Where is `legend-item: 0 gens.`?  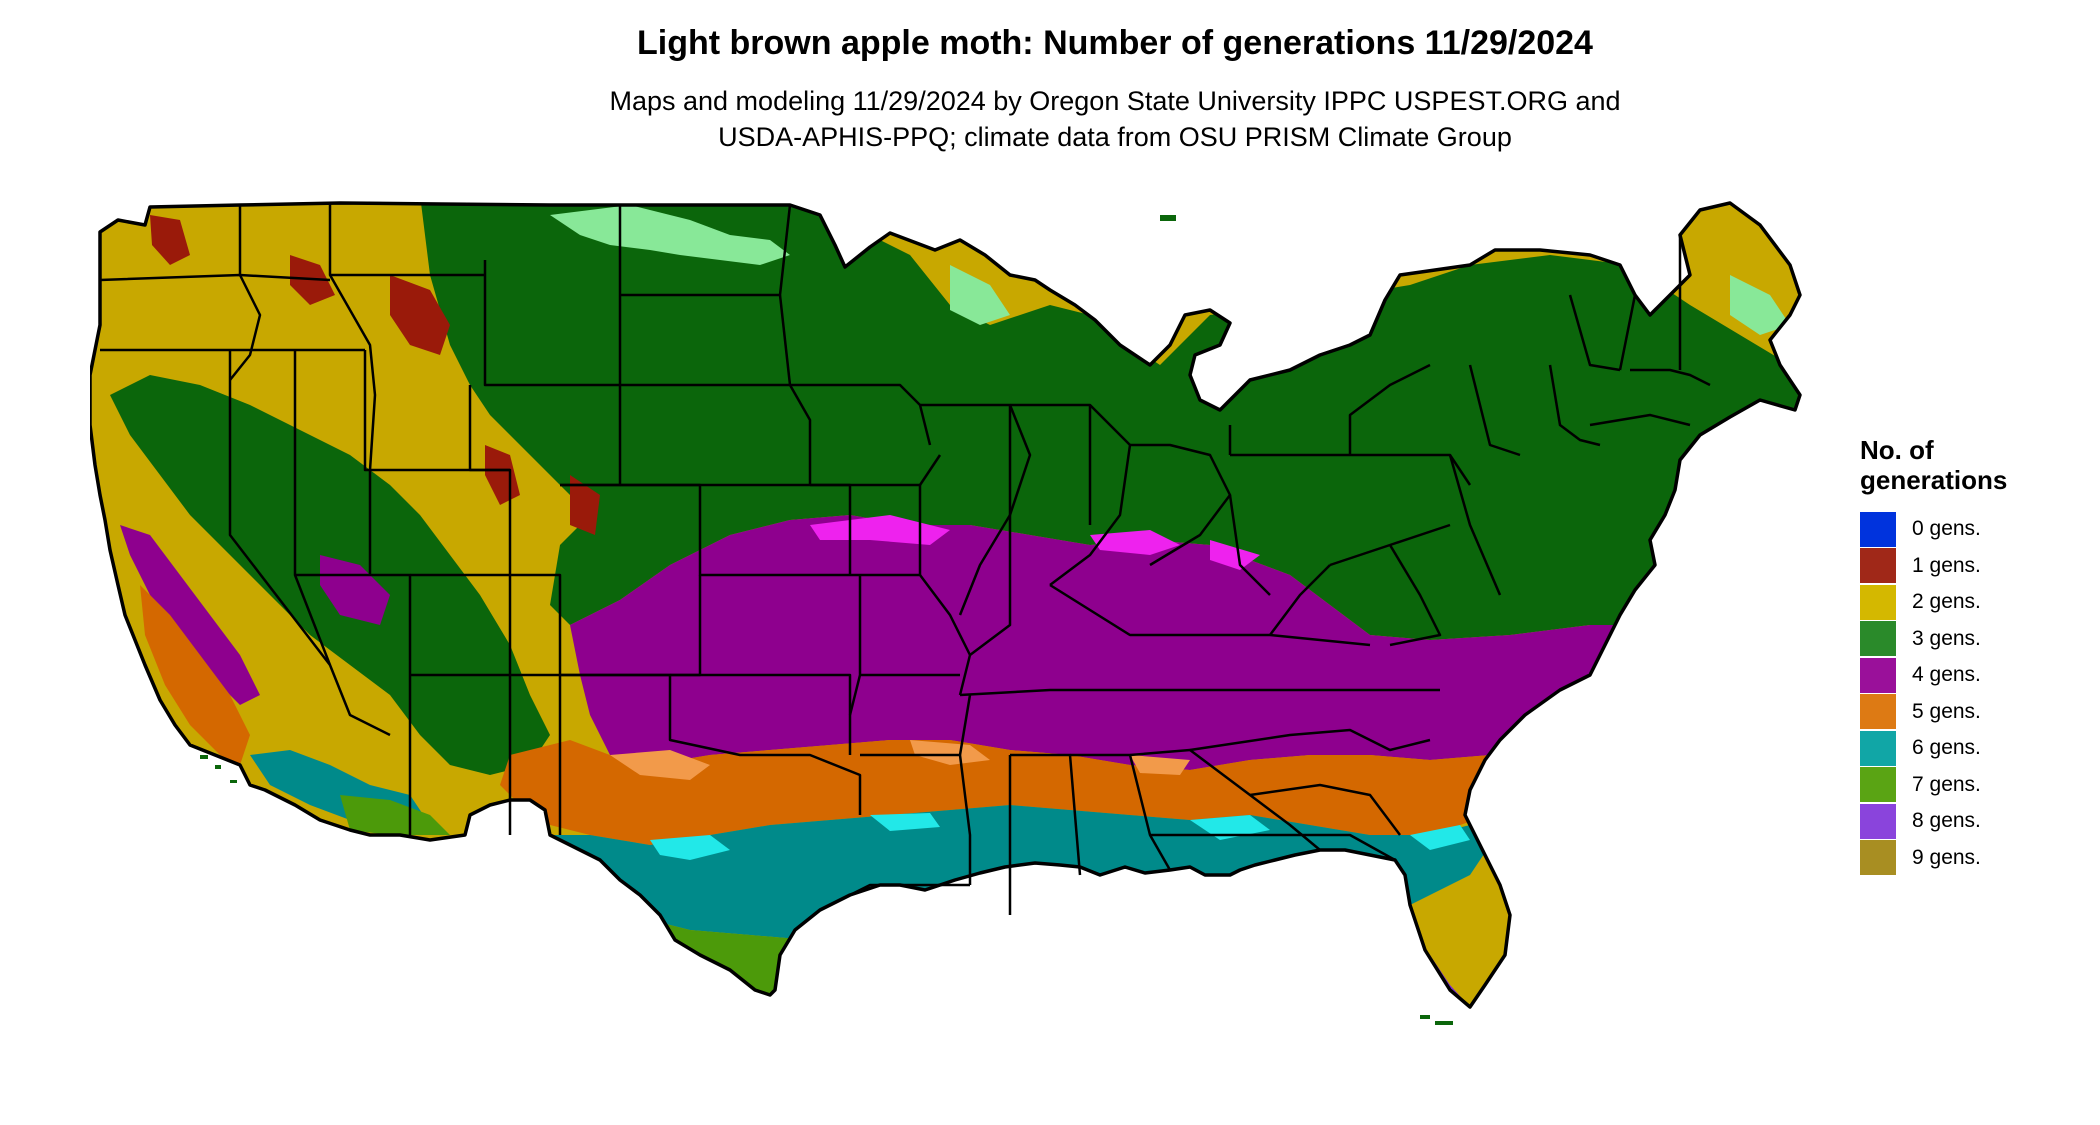
legend-item: 0 gens. is located at coordinates (1975, 529).